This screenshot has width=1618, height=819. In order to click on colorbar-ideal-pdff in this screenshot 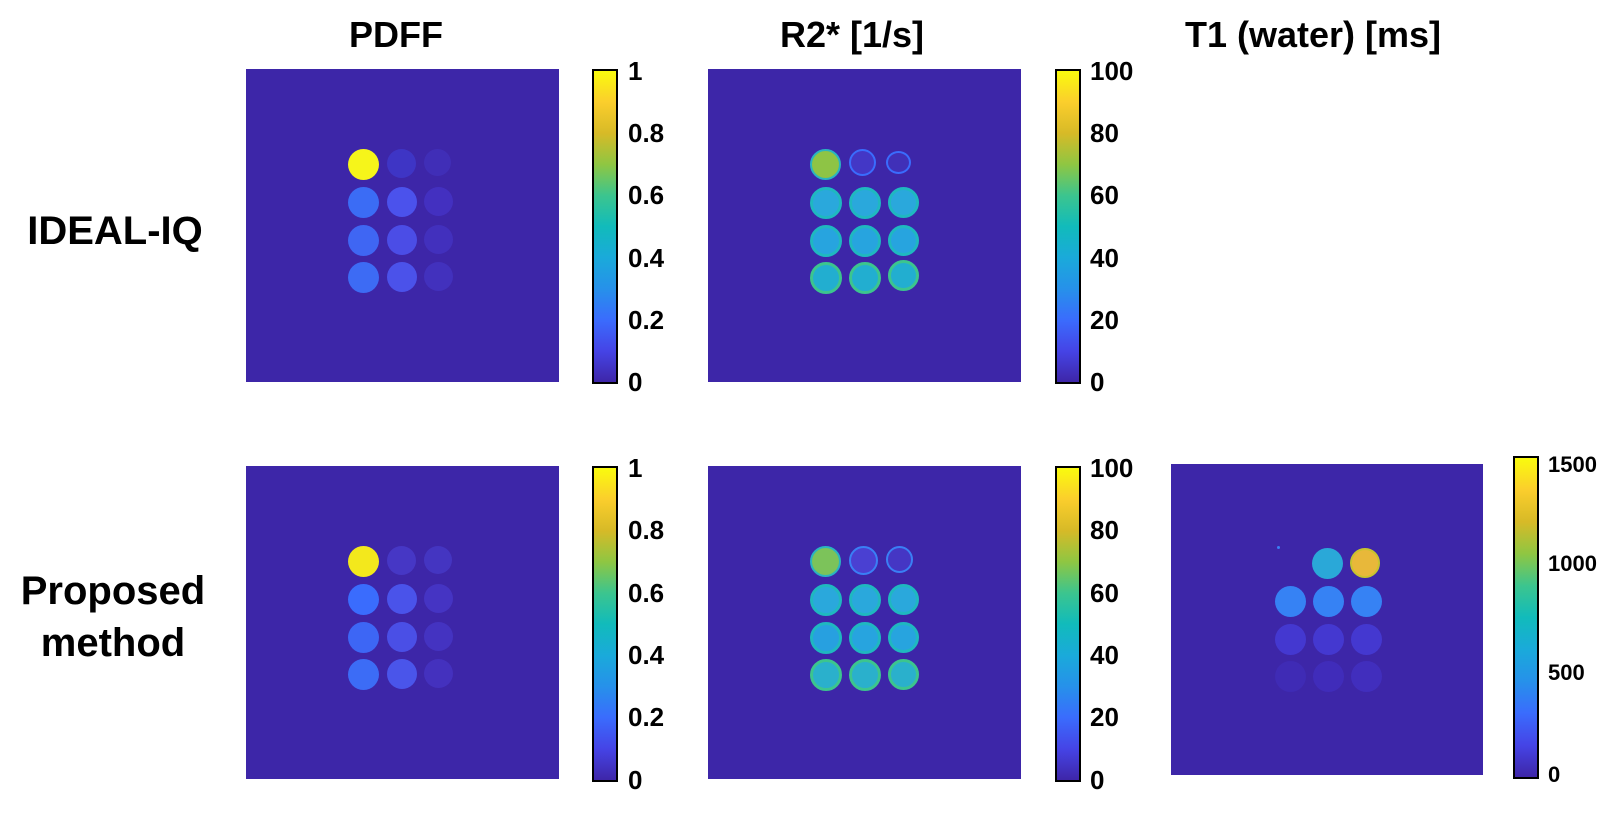, I will do `click(605, 226)`.